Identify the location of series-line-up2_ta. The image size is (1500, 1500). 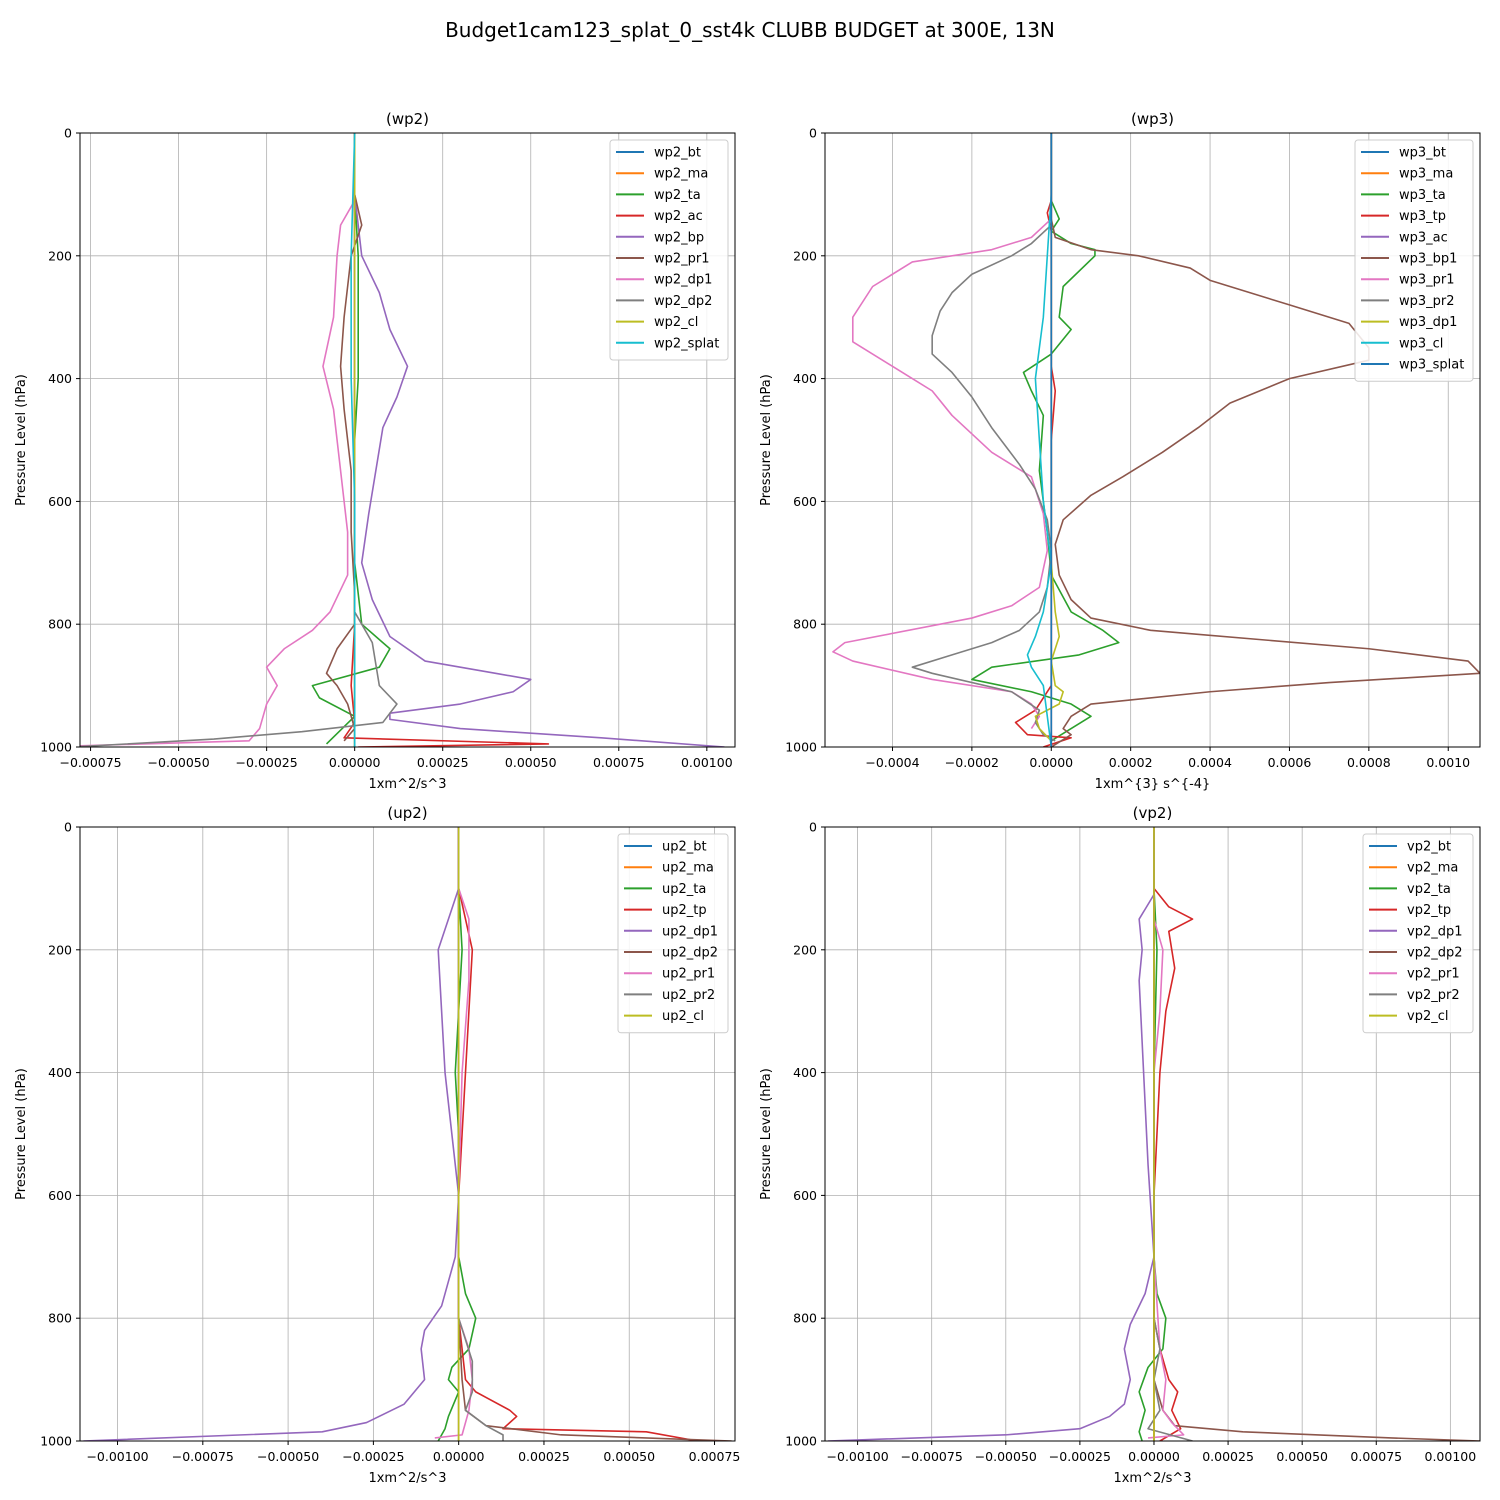
(457, 1134).